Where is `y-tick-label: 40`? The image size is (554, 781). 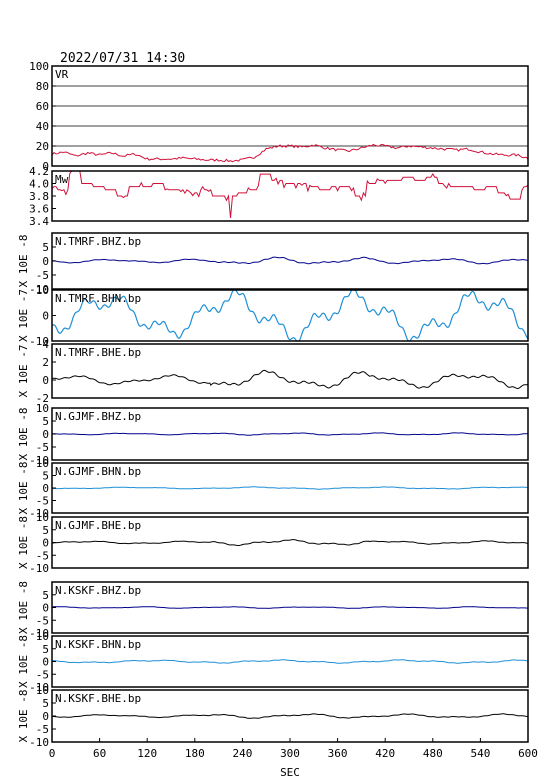
y-tick-label: 40 is located at coordinates (42, 126).